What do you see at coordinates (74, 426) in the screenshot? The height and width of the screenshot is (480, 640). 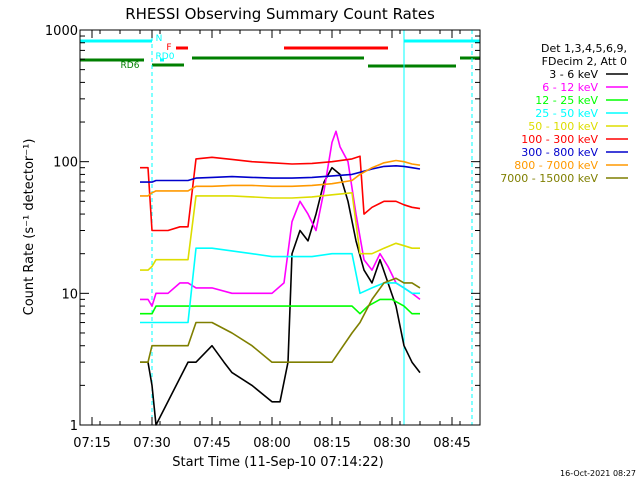 I see `y-tick-label-1: 1` at bounding box center [74, 426].